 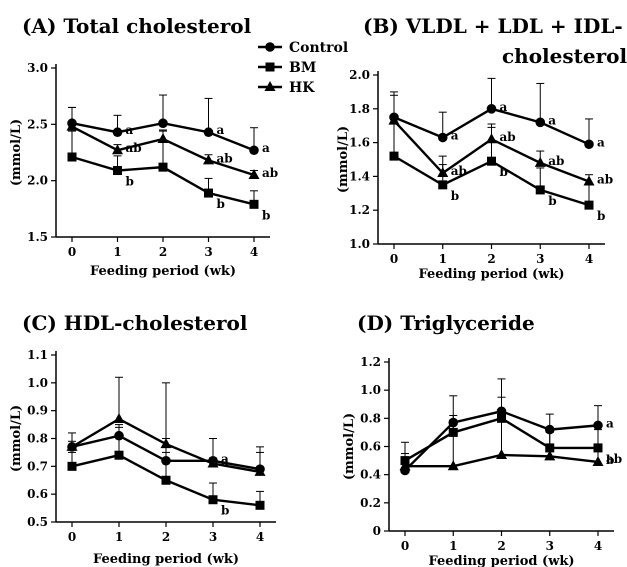 What do you see at coordinates (359, 75) in the screenshot?
I see `y-tick-label: 2.0` at bounding box center [359, 75].